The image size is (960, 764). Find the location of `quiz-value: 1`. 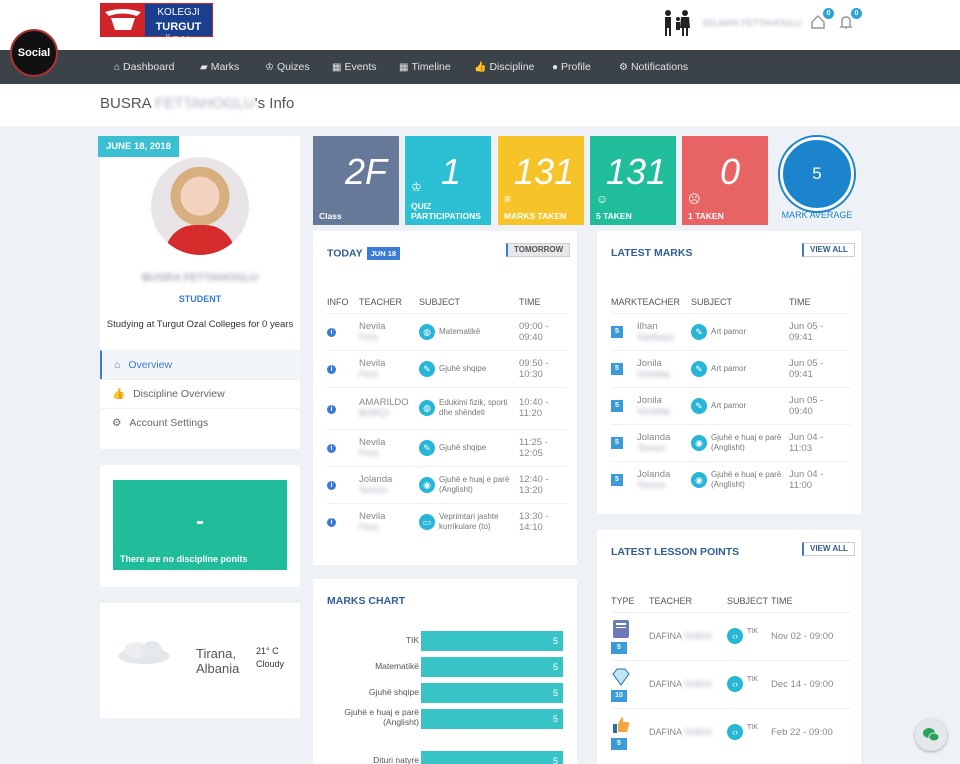

quiz-value: 1 is located at coordinates (450, 171).